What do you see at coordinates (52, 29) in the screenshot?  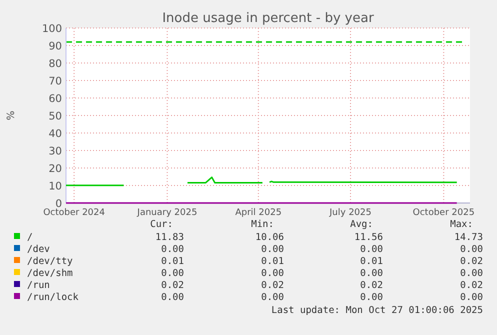 I see `y-tick-label: 100` at bounding box center [52, 29].